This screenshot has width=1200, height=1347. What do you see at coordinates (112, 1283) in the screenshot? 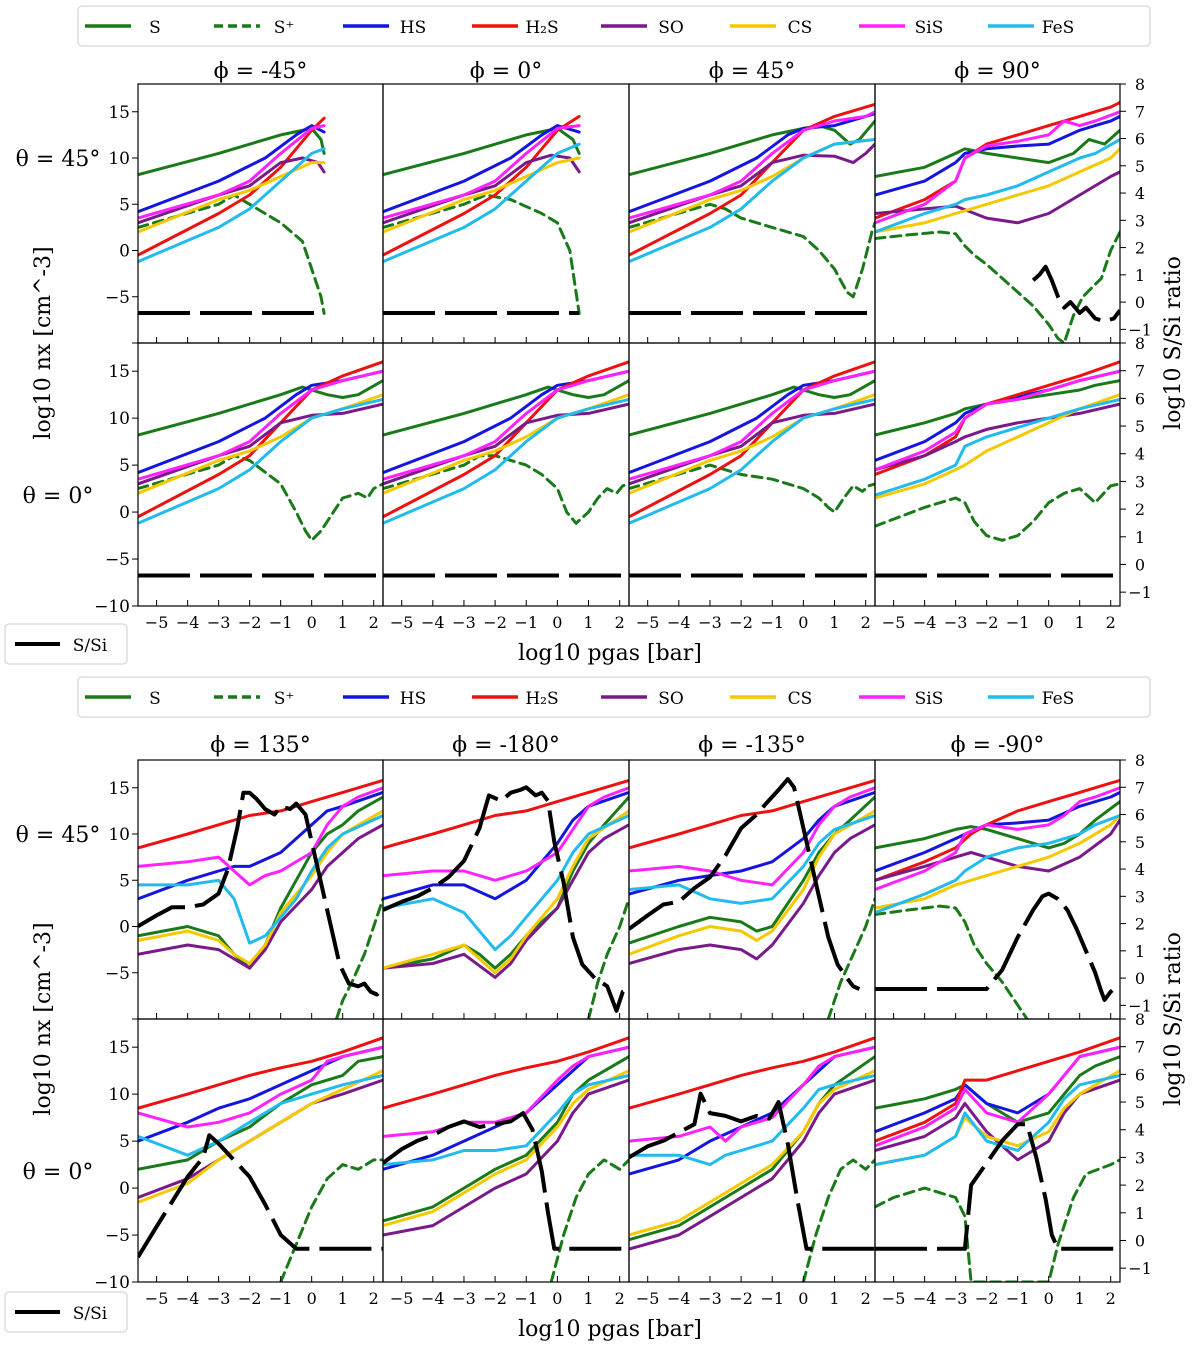
I see `y-tick-label-left: −10` at bounding box center [112, 1283].